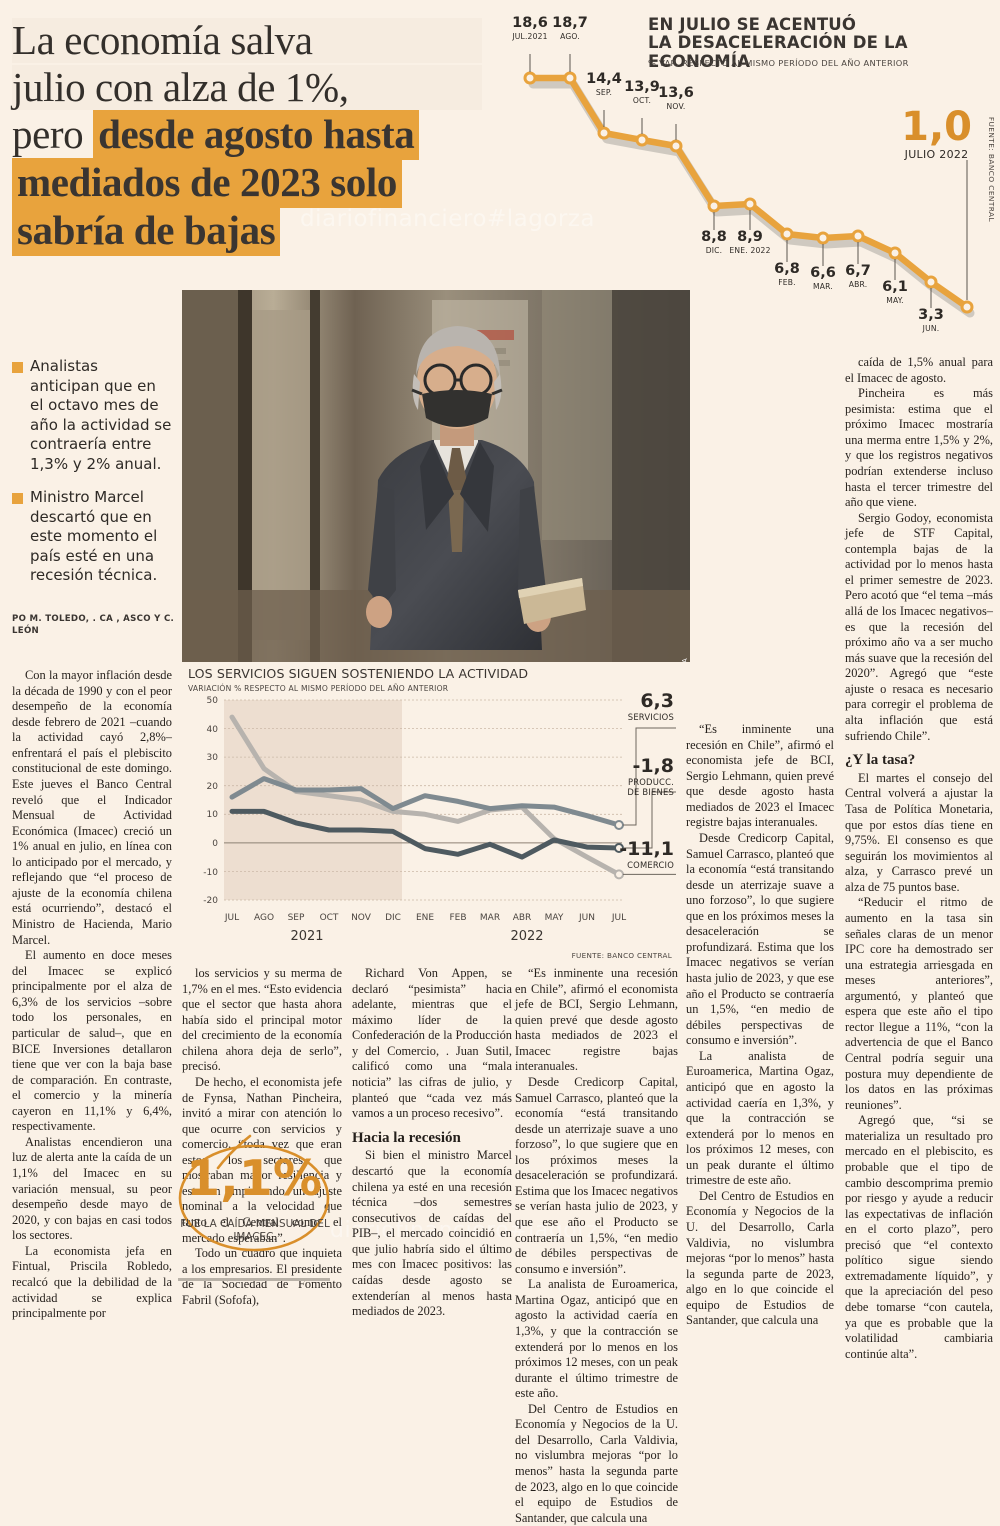  Describe the element at coordinates (642, 92) in the screenshot. I see `chart-top-label-3: 13,9 OCT.` at that location.